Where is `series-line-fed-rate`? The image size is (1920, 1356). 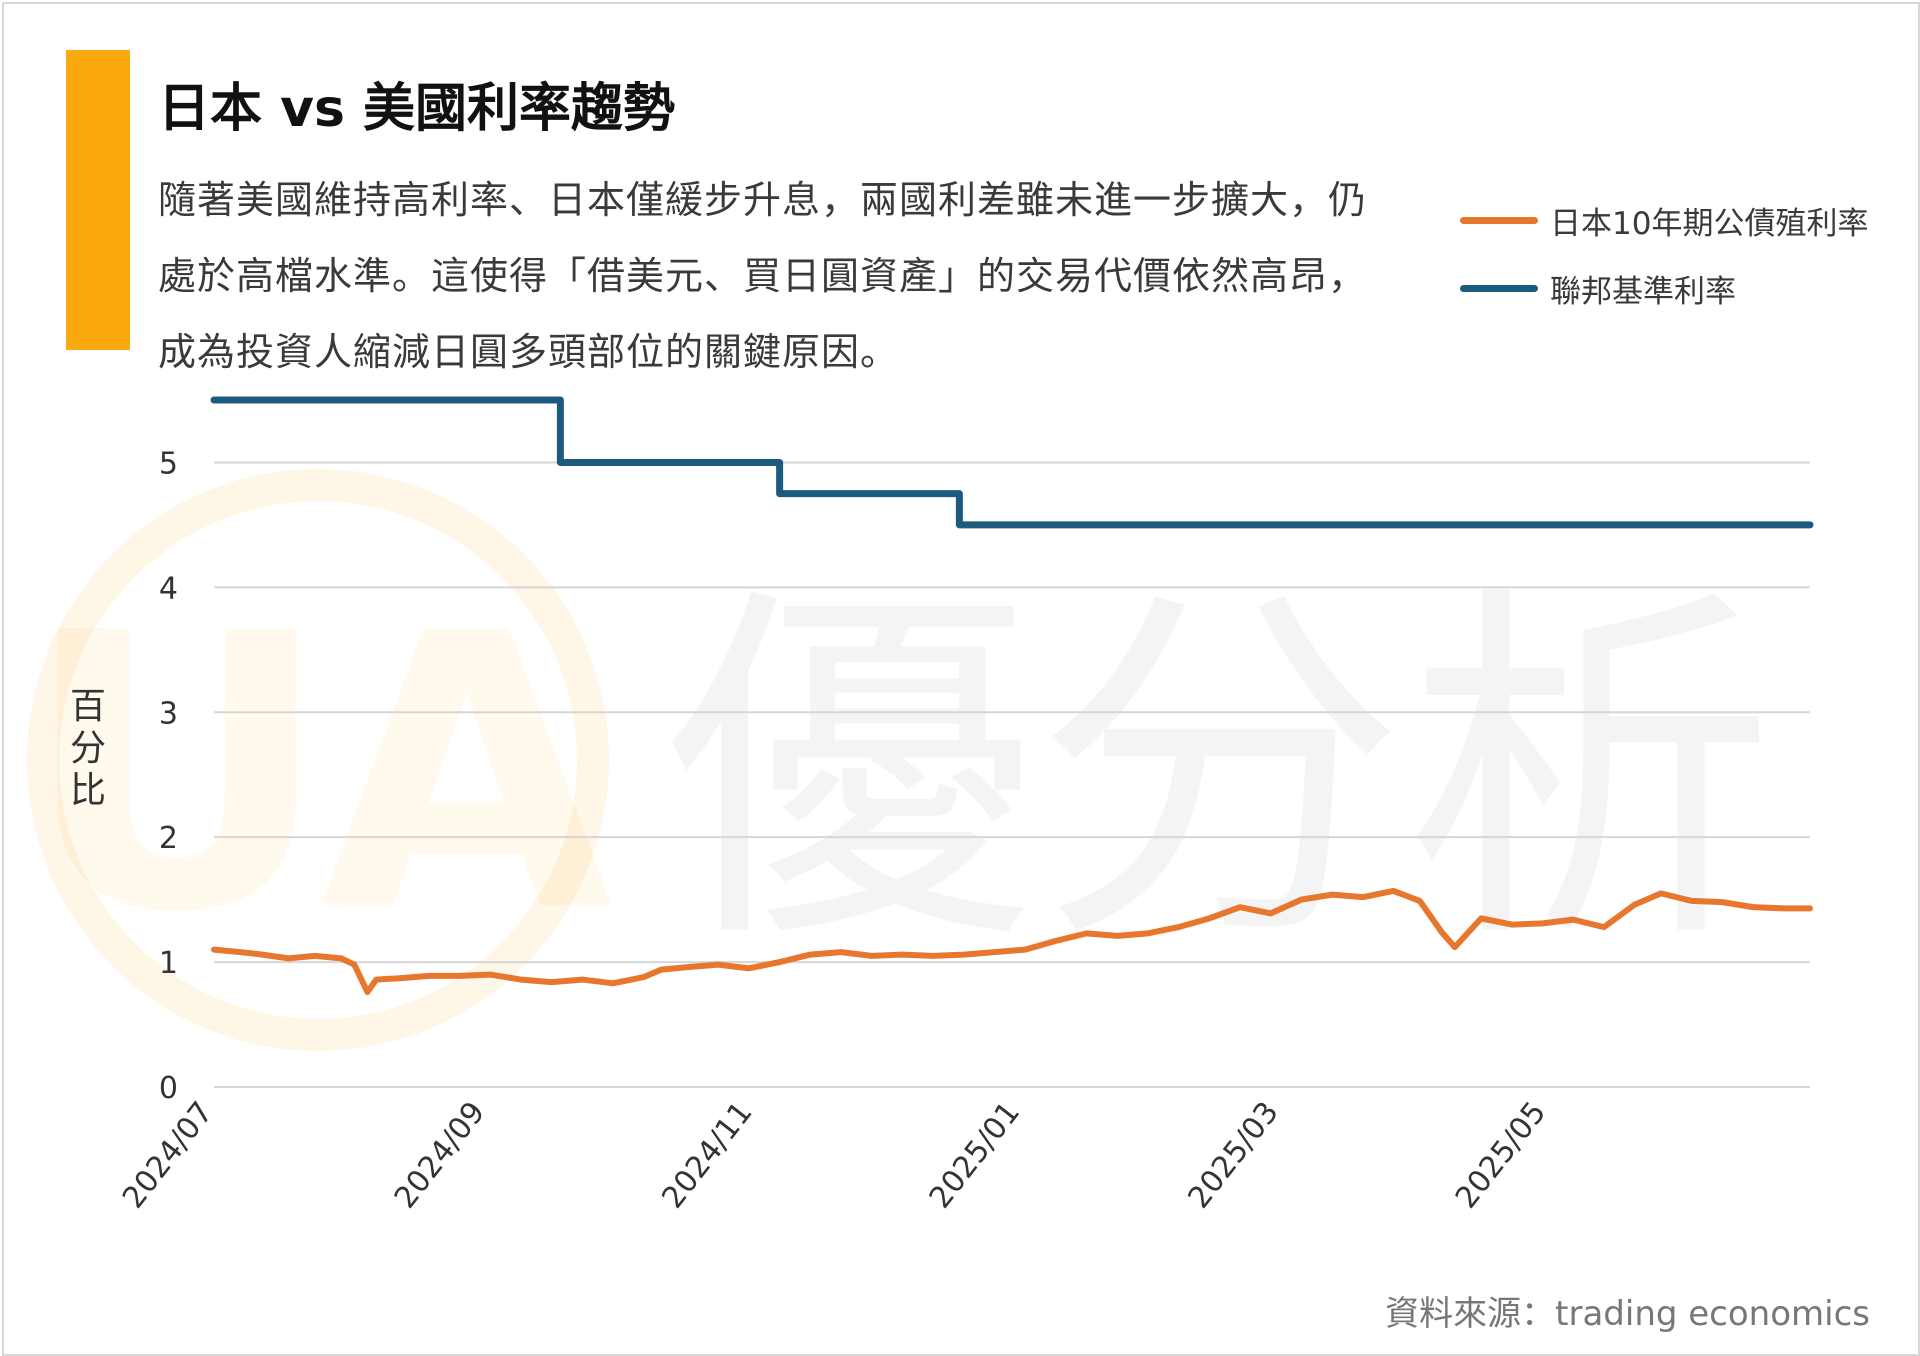
series-line-fed-rate is located at coordinates (1012, 462).